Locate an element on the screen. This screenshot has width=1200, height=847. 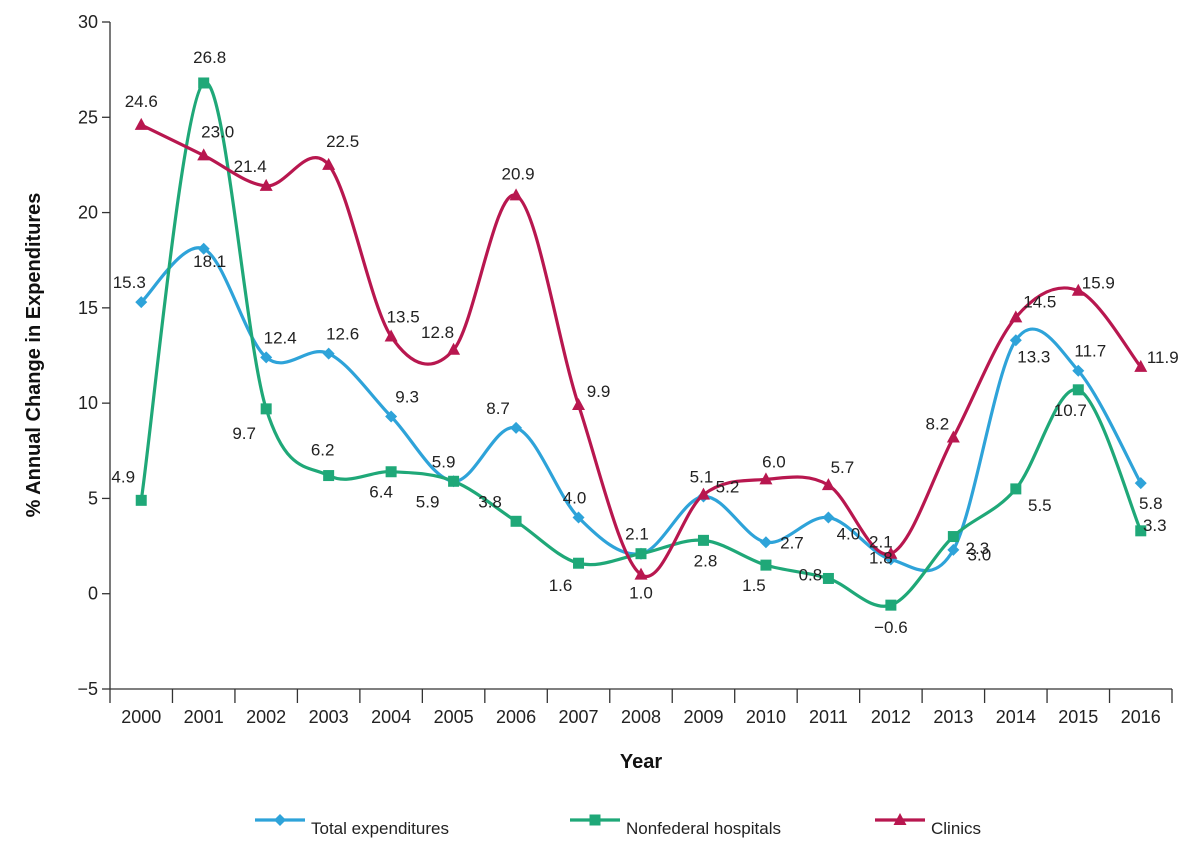
clinics-data-label: 23.0 is located at coordinates (217, 131).